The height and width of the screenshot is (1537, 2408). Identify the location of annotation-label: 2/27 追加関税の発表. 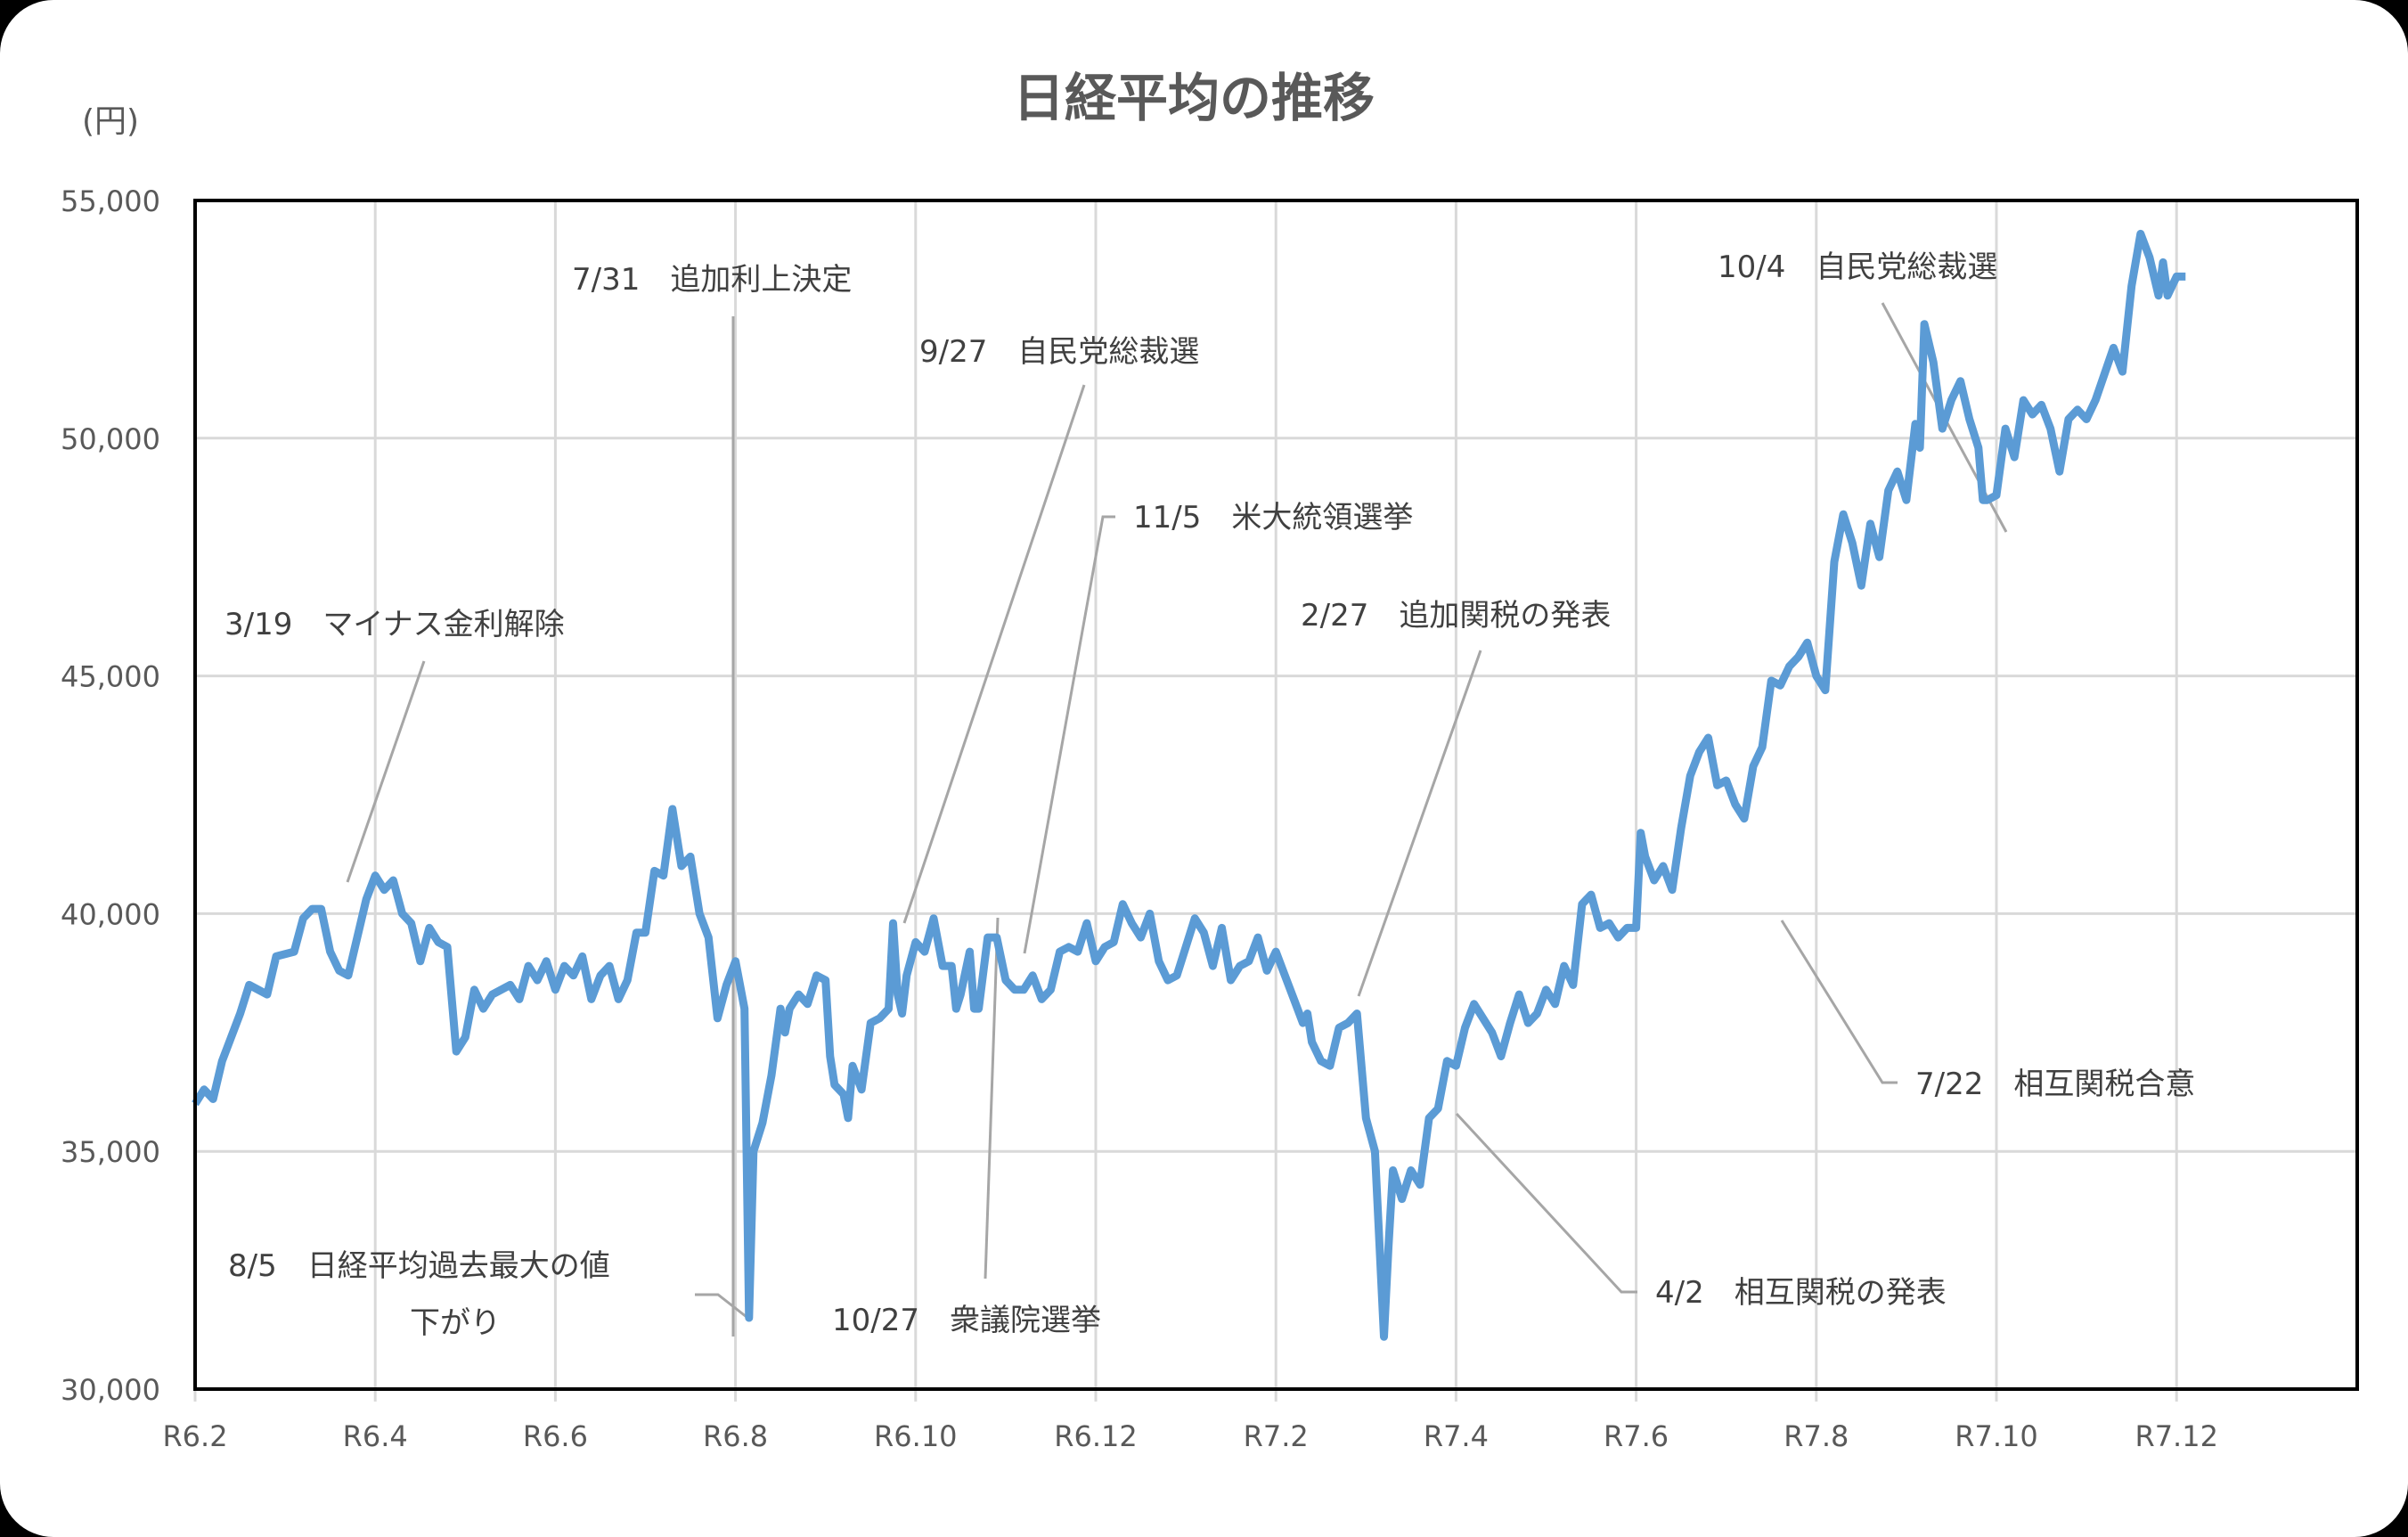
(1456, 616).